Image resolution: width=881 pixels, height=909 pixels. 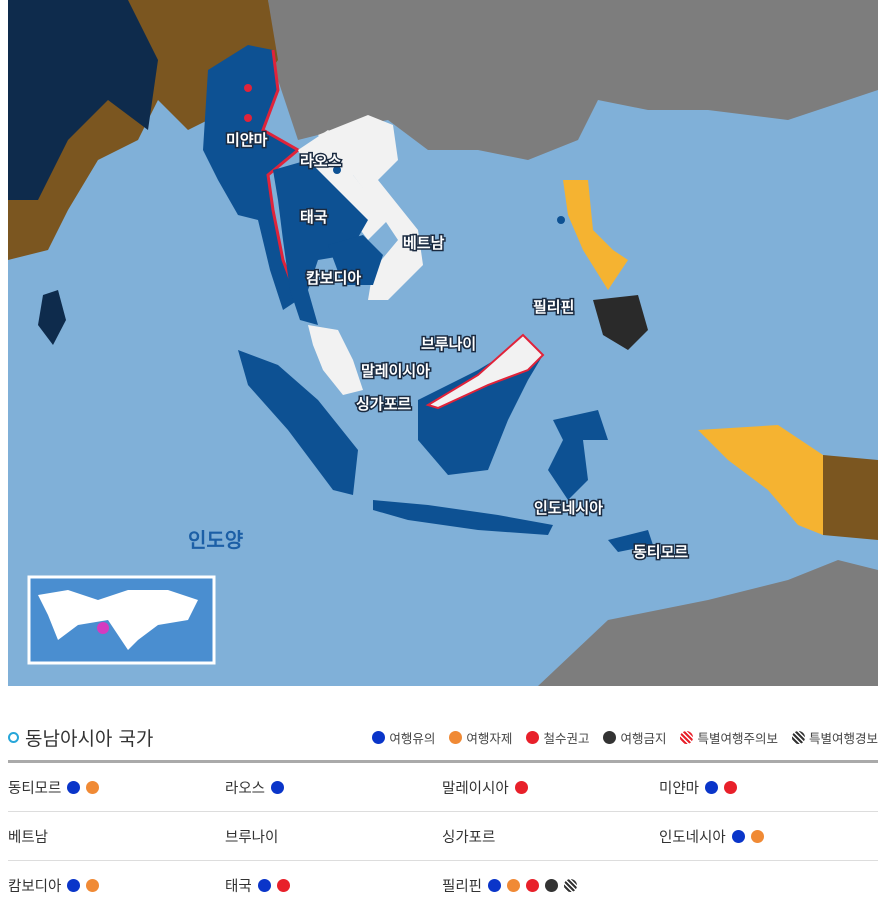 What do you see at coordinates (760, 480) in the screenshot?
I see `papua-indonesia` at bounding box center [760, 480].